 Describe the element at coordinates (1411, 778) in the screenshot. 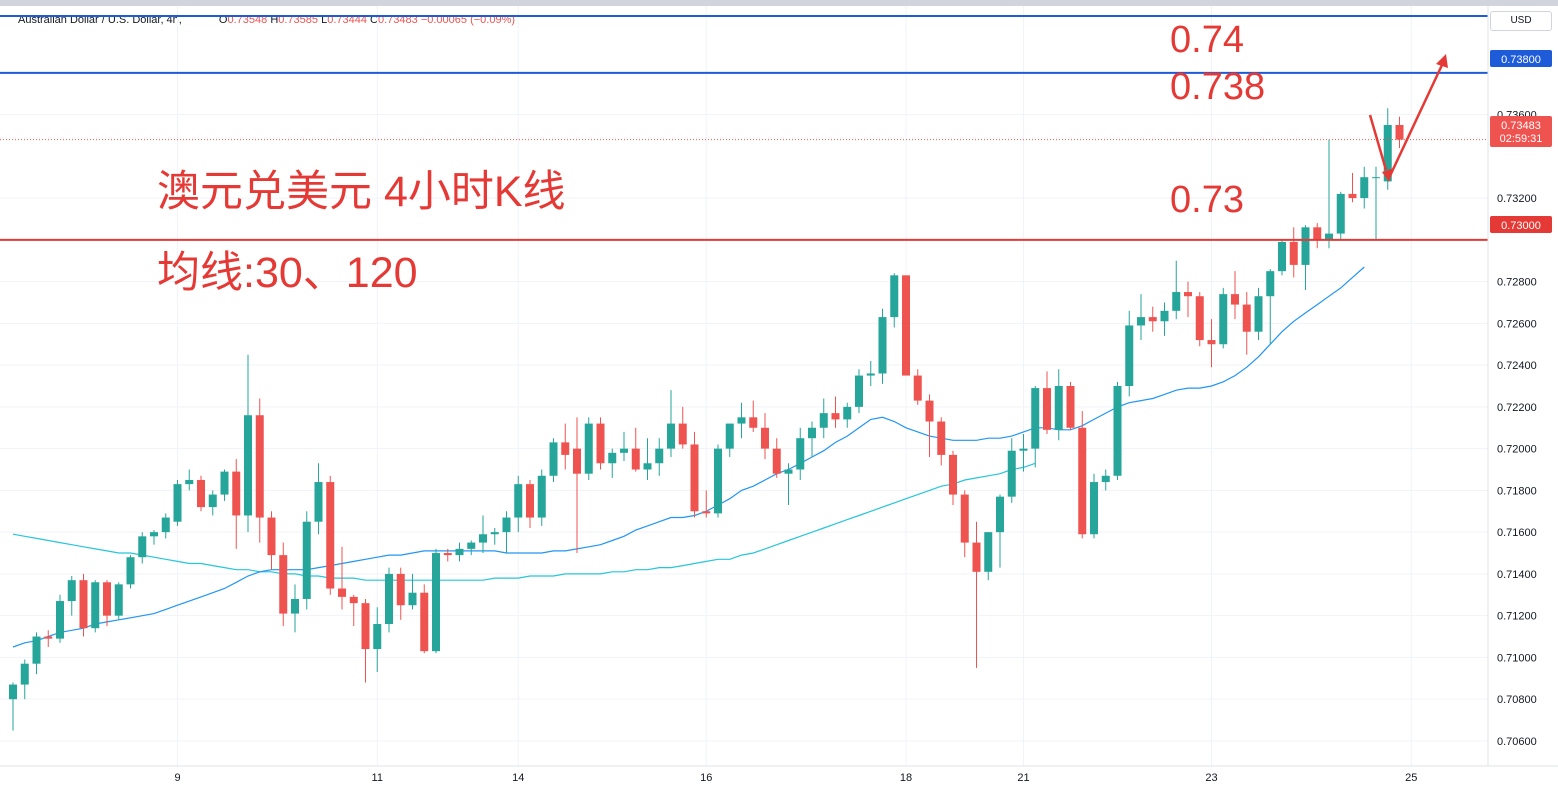

I see `time-tick-label: 25` at that location.